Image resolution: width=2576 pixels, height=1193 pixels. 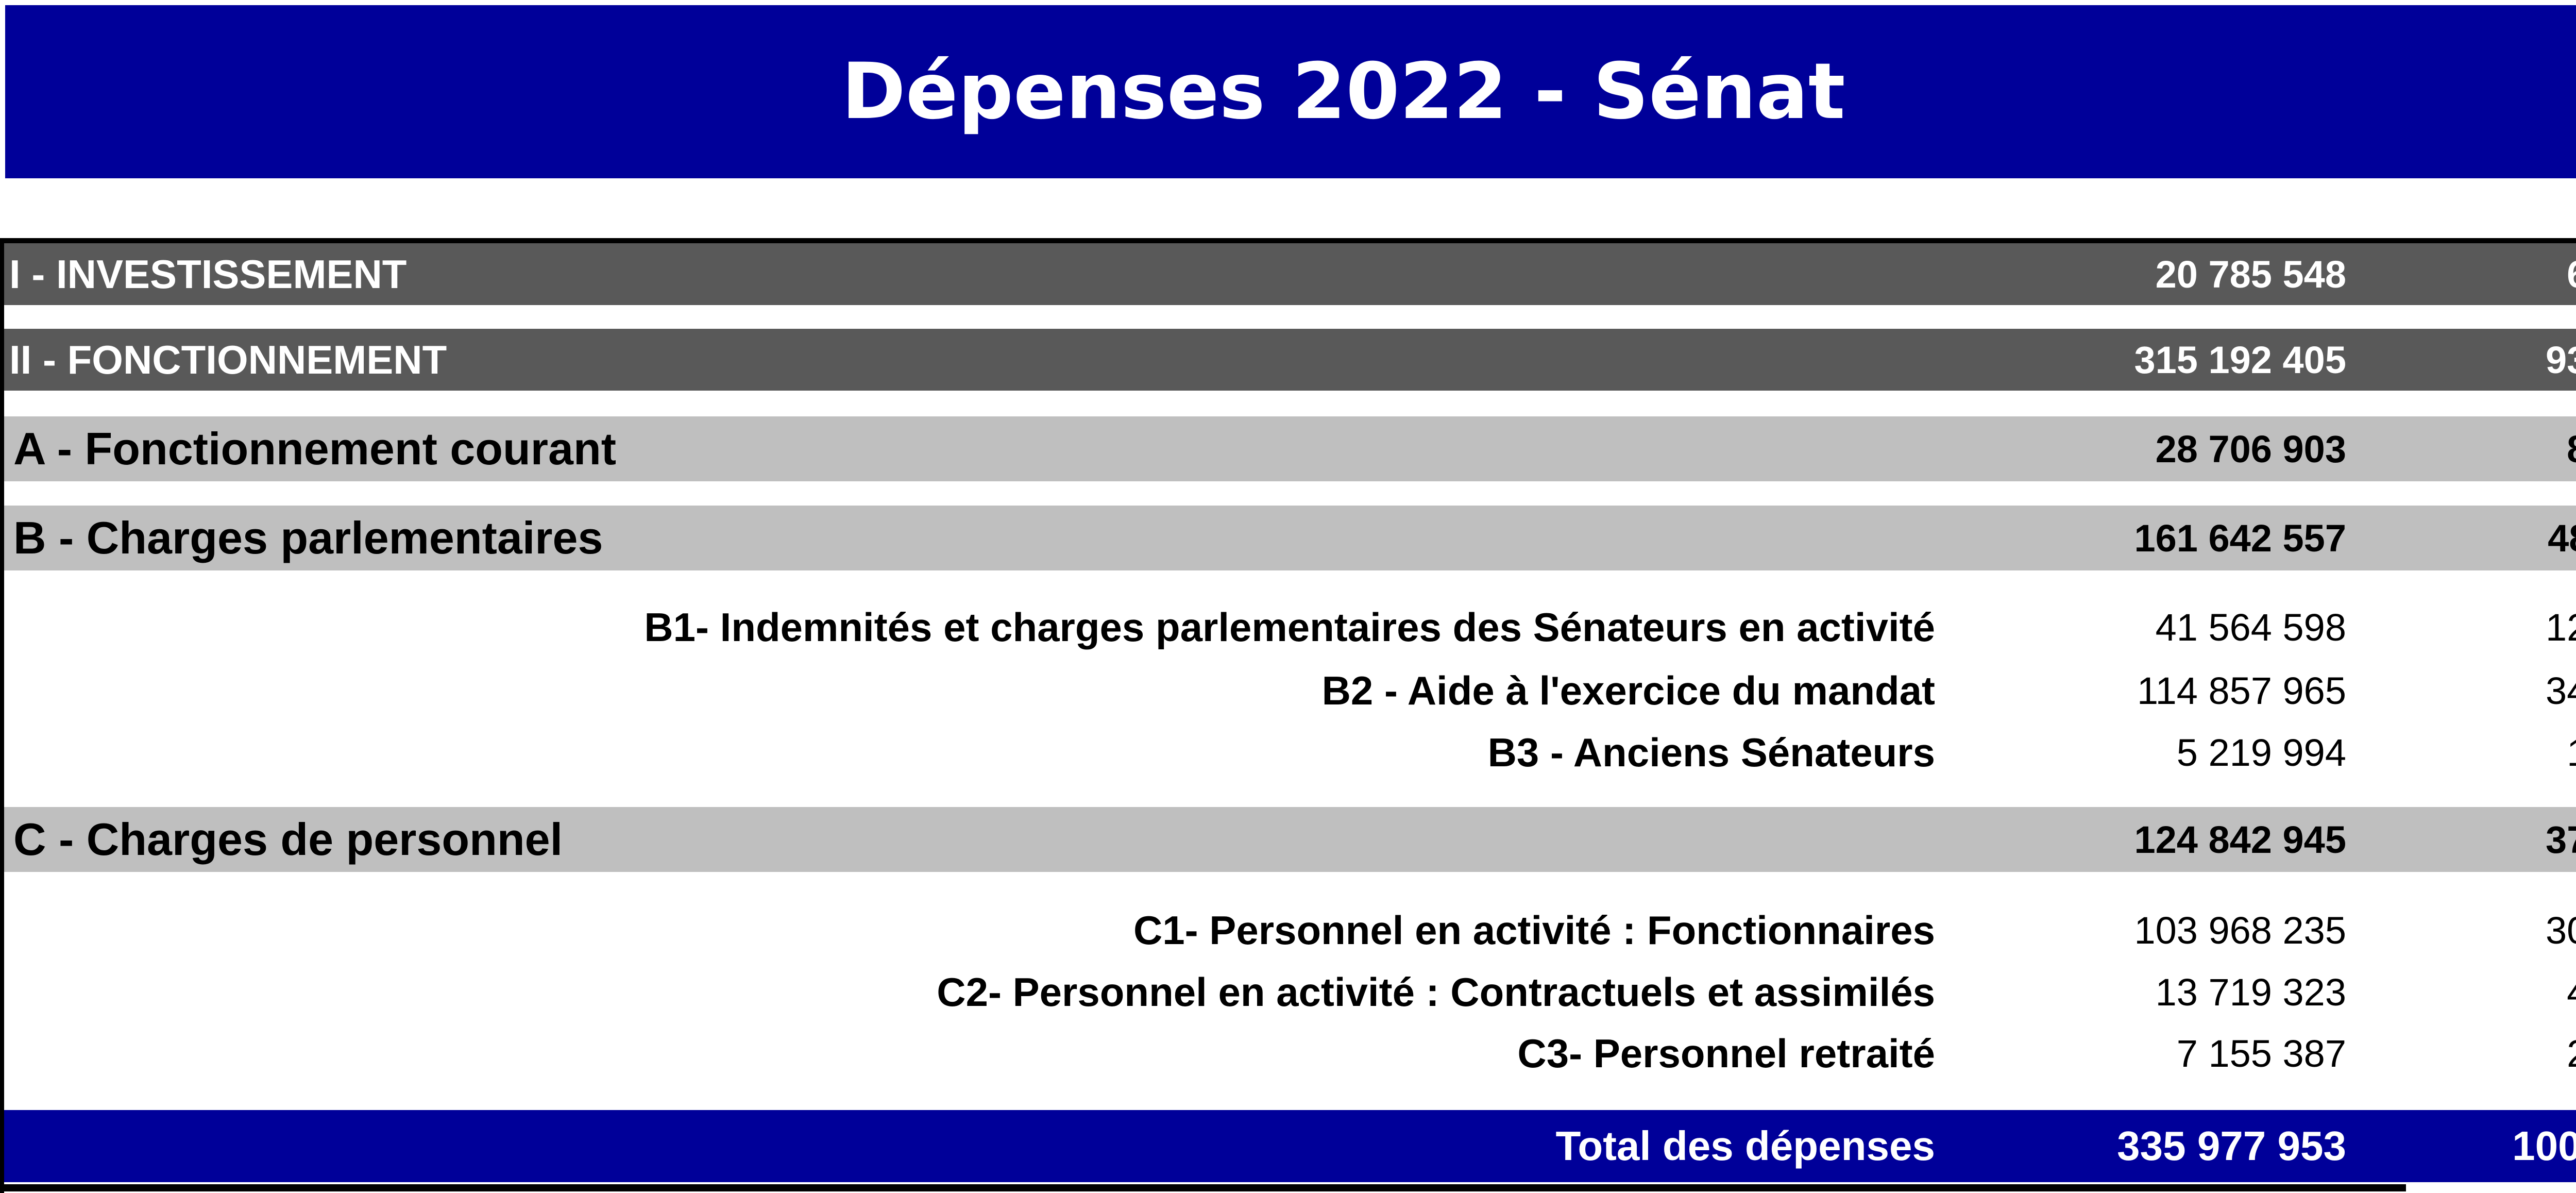 I want to click on row-amount: 161 642 557, so click(x=2240, y=538).